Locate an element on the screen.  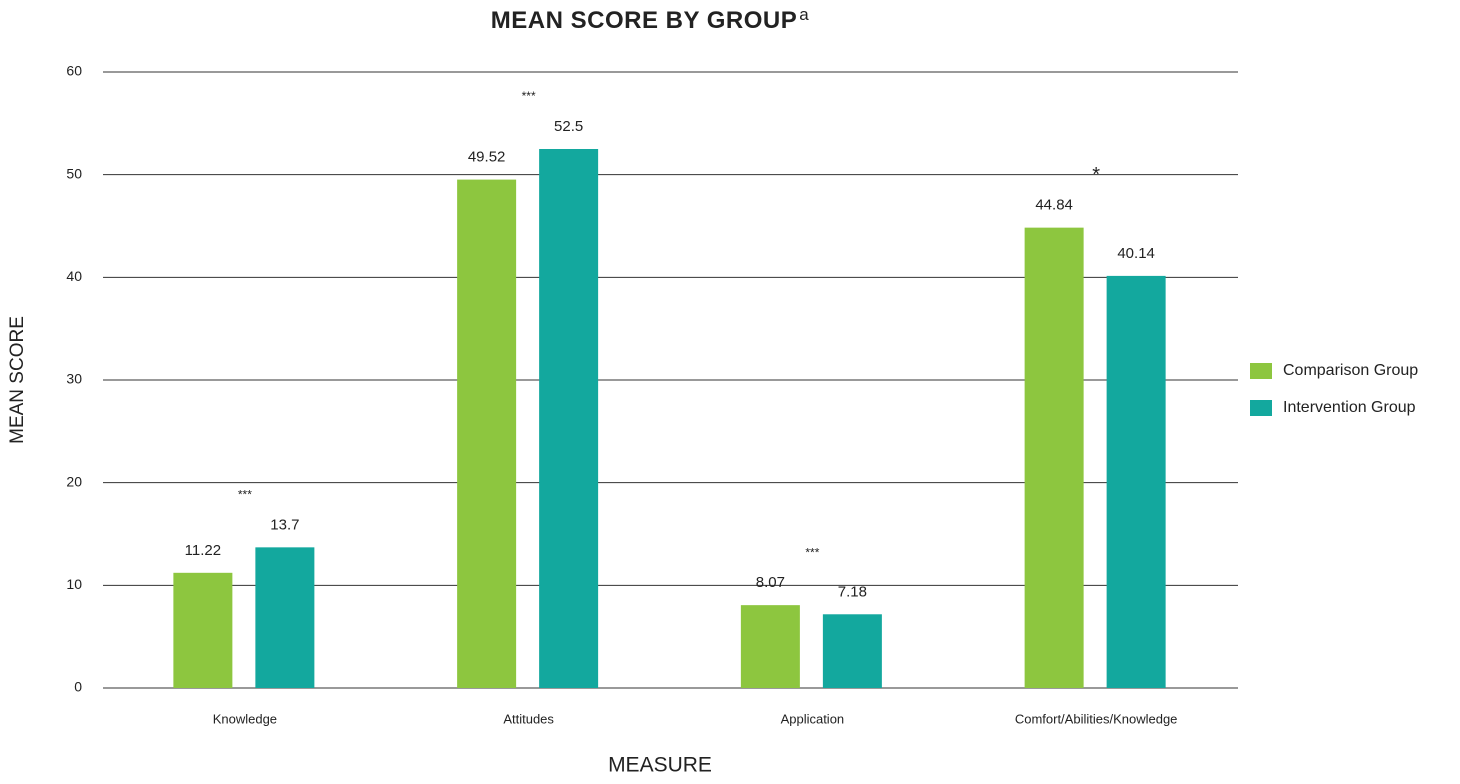
value-label: 44.84 is located at coordinates (1054, 205).